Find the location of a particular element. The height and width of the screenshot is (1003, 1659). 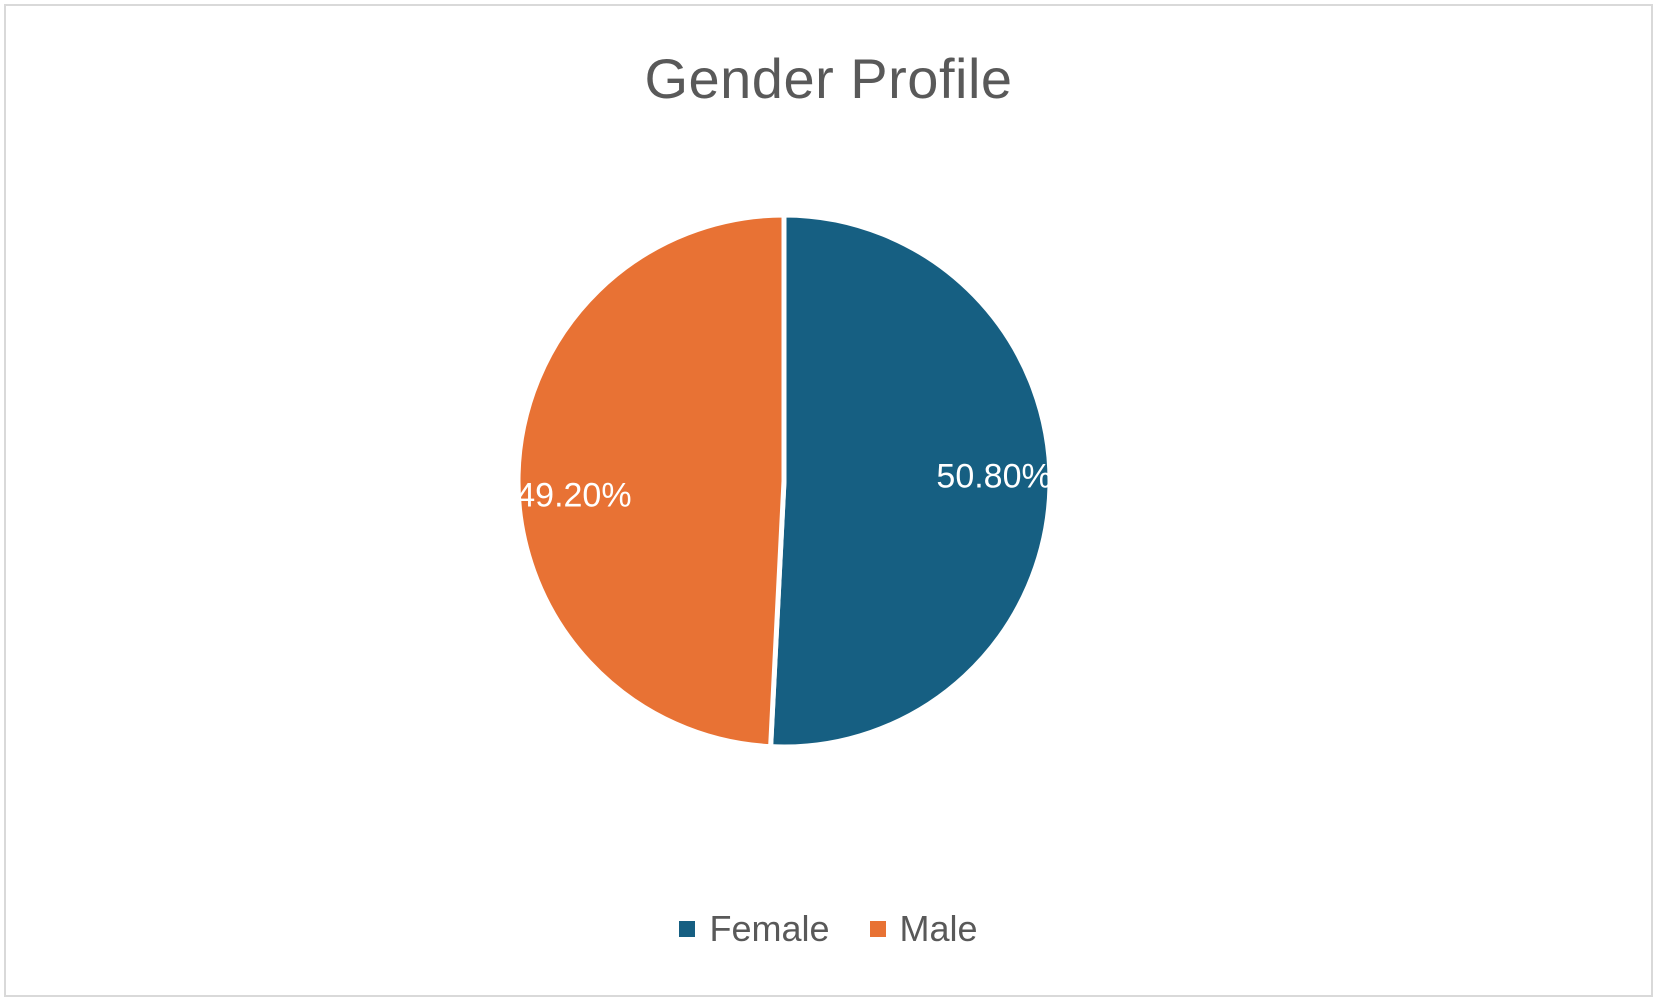

legend-label-female: Female is located at coordinates (769, 928).